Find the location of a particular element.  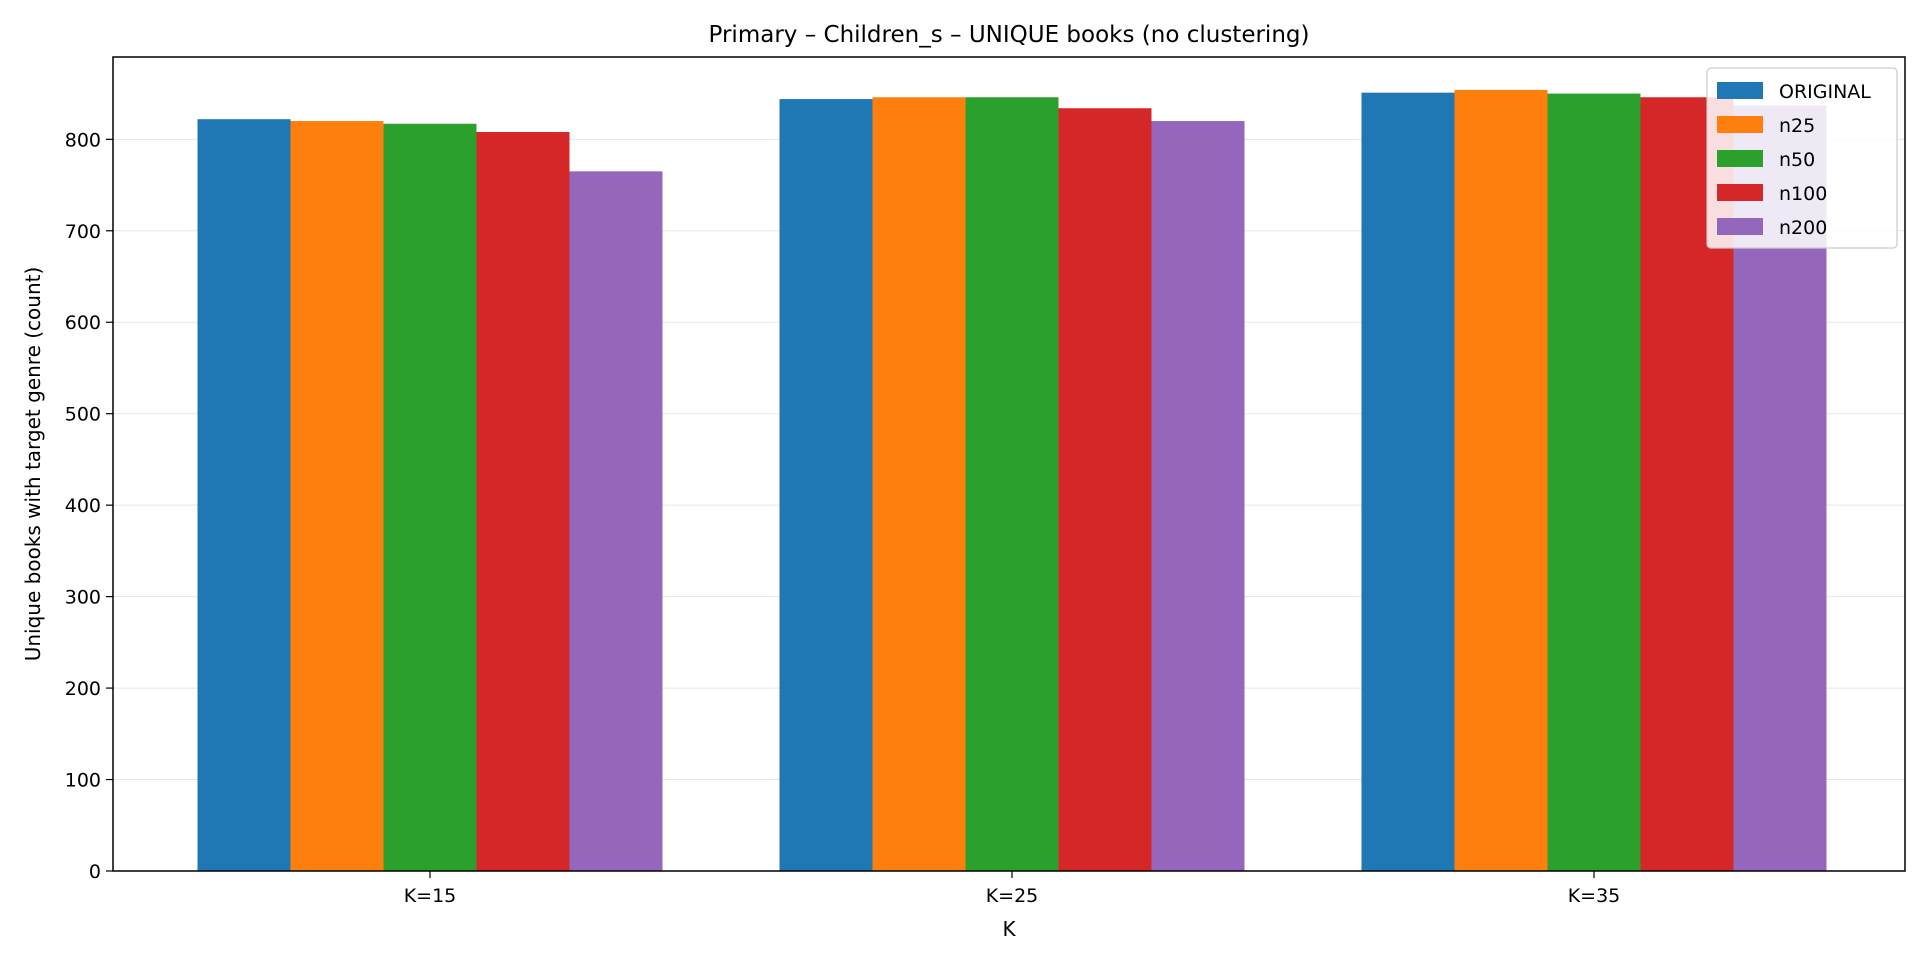

bar-n25-k15 is located at coordinates (337, 496).